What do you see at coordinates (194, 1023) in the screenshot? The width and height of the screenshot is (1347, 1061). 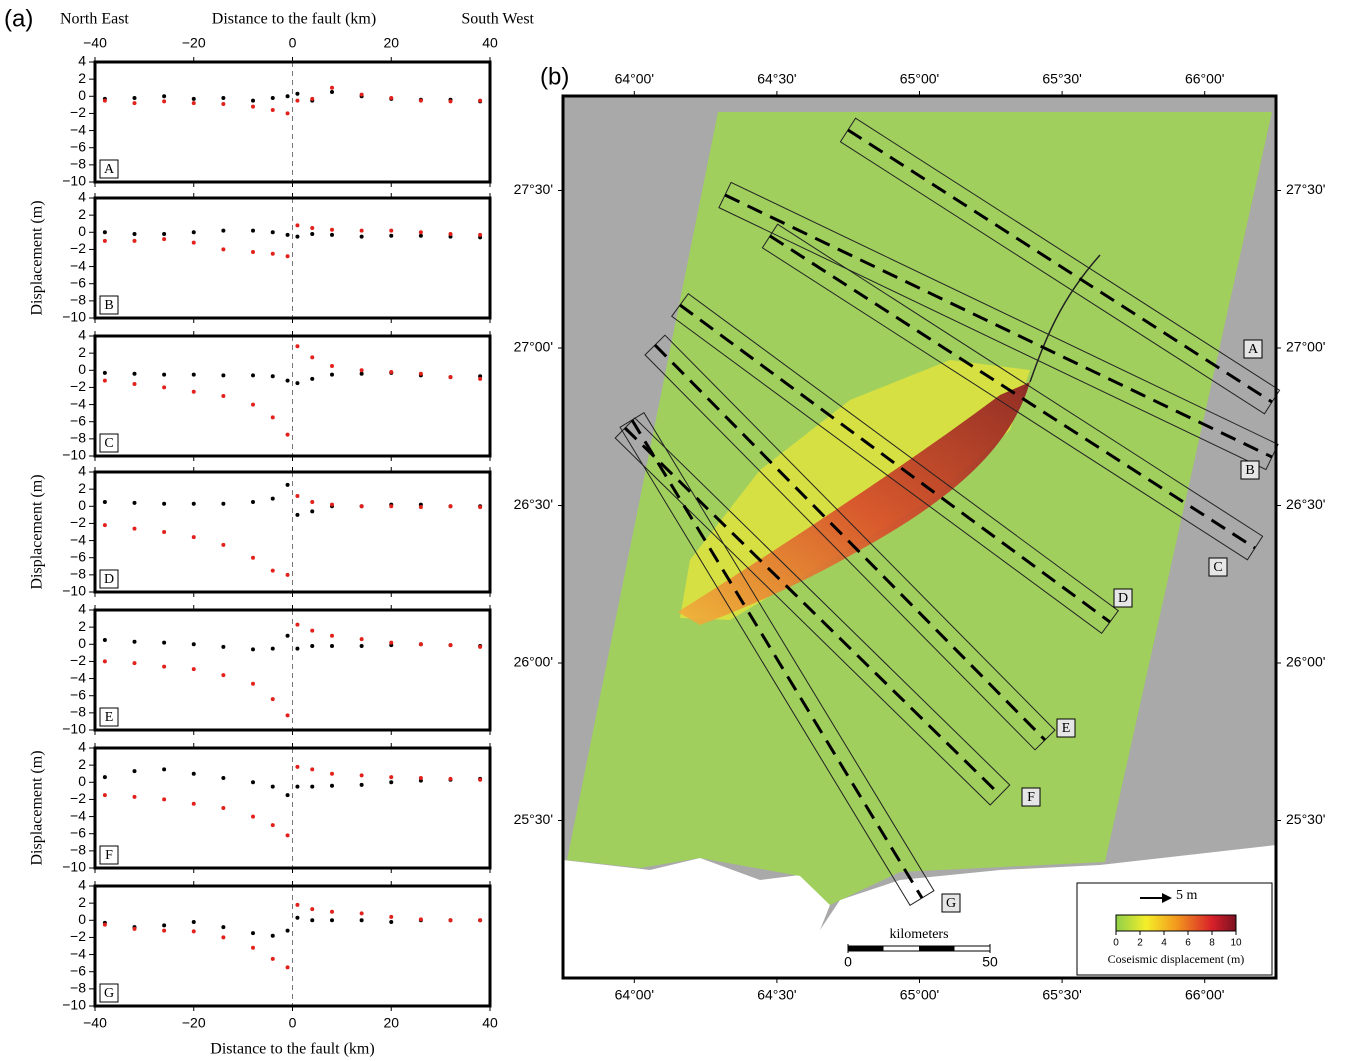 I see `x-tick-label: −20` at bounding box center [194, 1023].